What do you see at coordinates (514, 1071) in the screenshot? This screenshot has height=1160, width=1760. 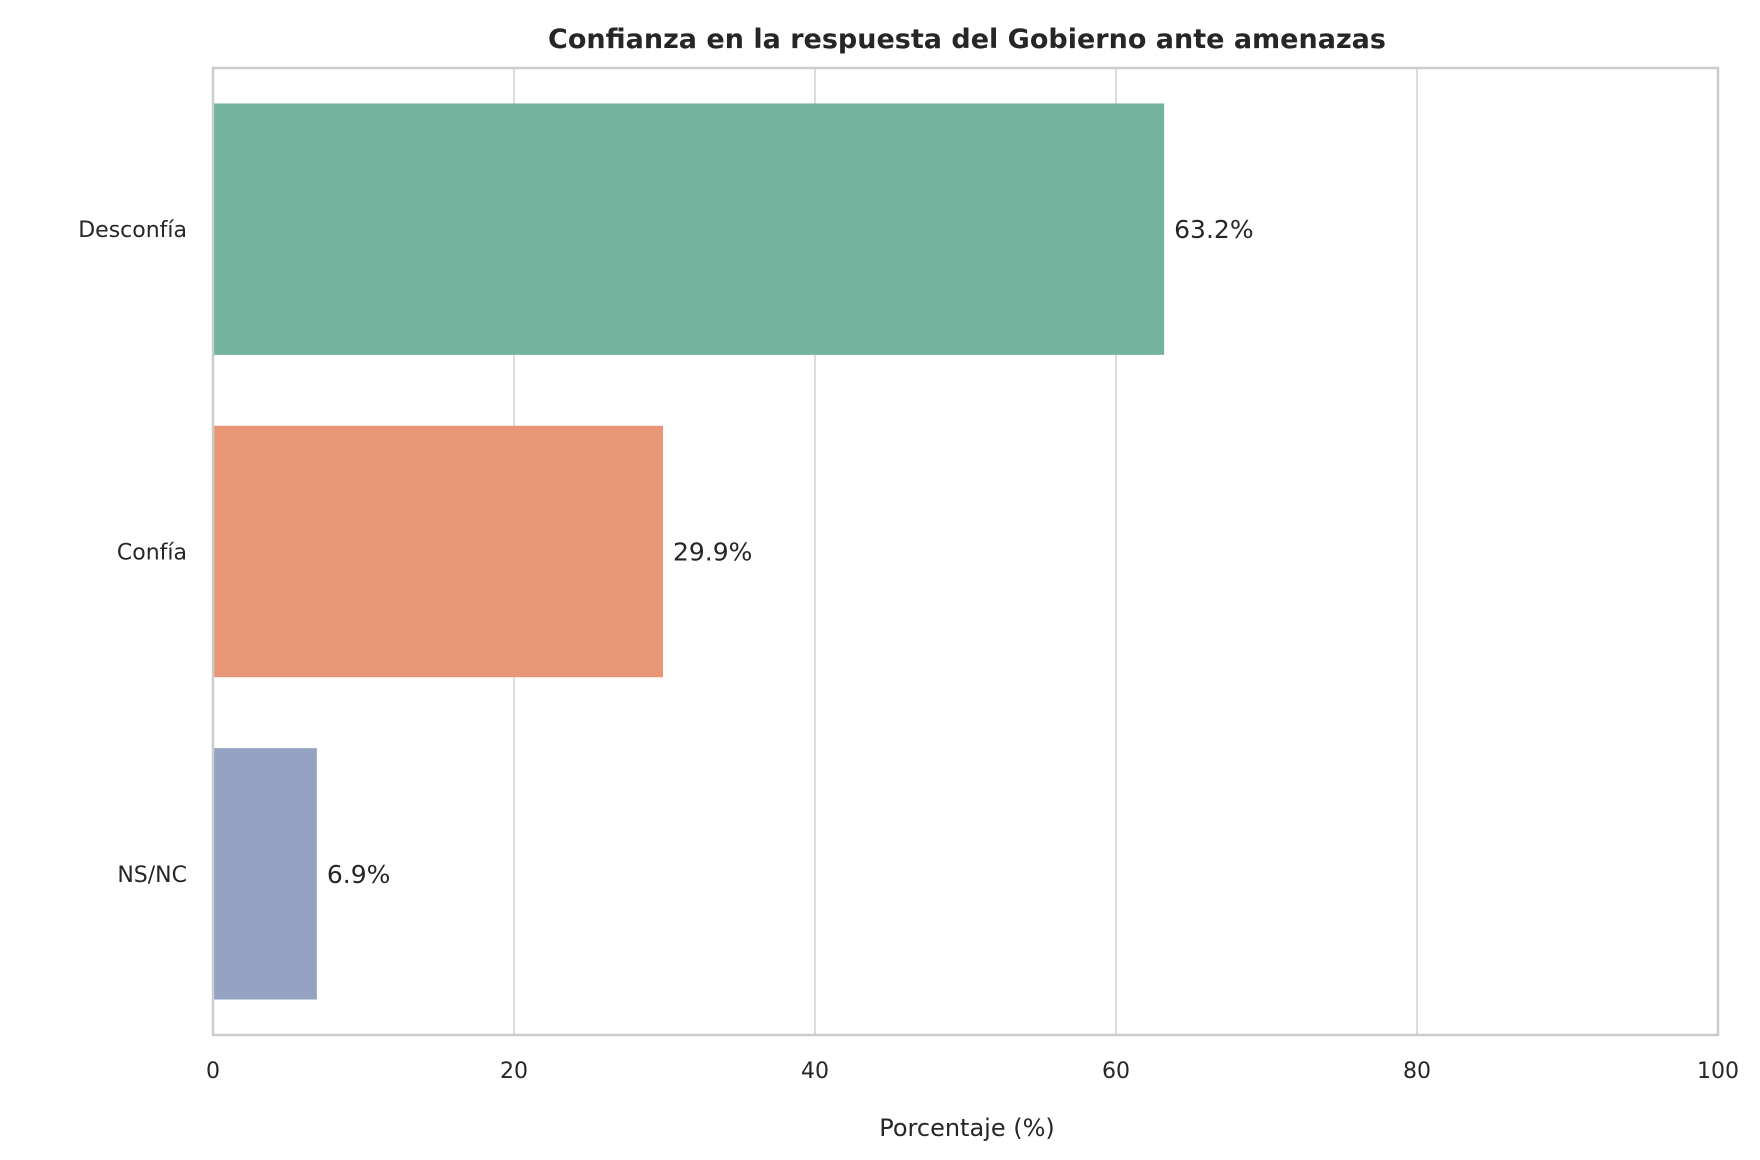 I see `x-tick-label: 20` at bounding box center [514, 1071].